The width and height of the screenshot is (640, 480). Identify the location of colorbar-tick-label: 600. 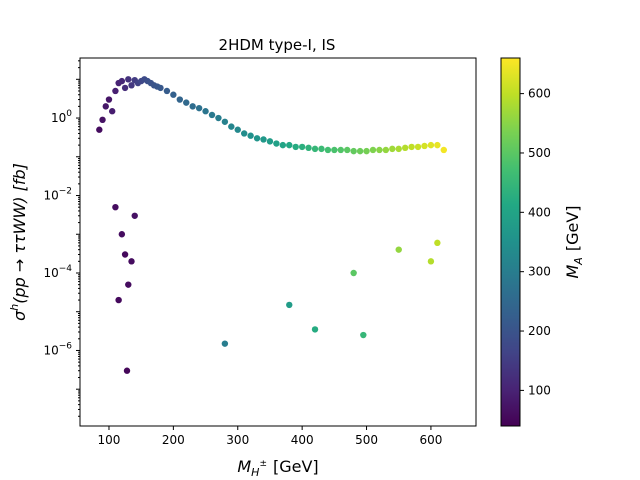
(539, 94).